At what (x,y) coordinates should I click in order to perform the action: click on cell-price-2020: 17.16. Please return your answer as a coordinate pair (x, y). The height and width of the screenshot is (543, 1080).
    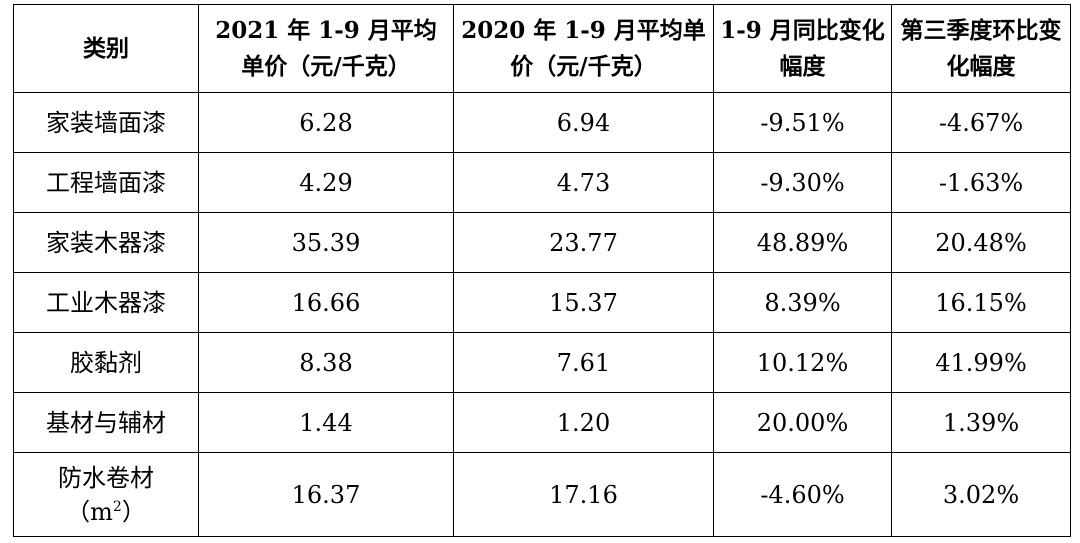
    Looking at the image, I should click on (583, 494).